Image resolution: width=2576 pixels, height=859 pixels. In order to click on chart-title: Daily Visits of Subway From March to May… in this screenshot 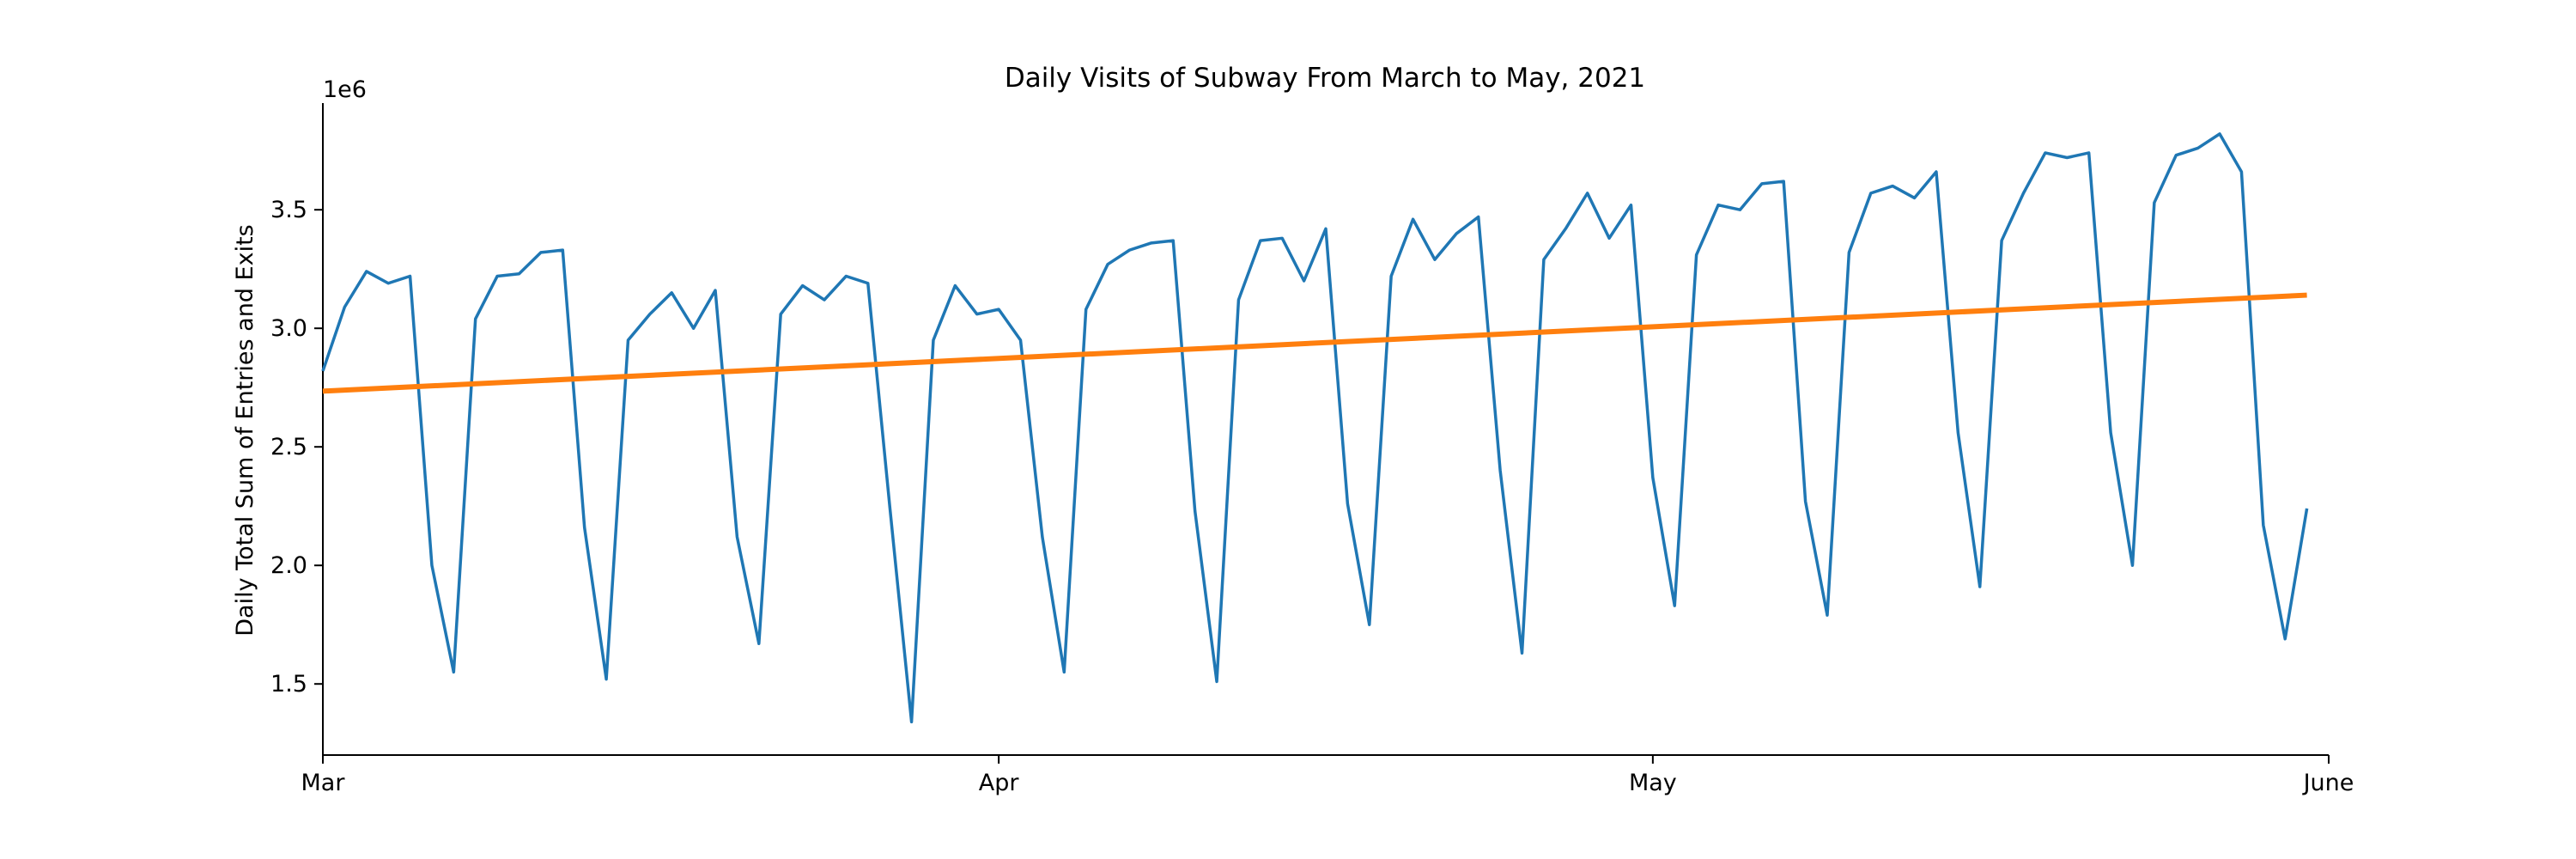, I will do `click(1325, 78)`.